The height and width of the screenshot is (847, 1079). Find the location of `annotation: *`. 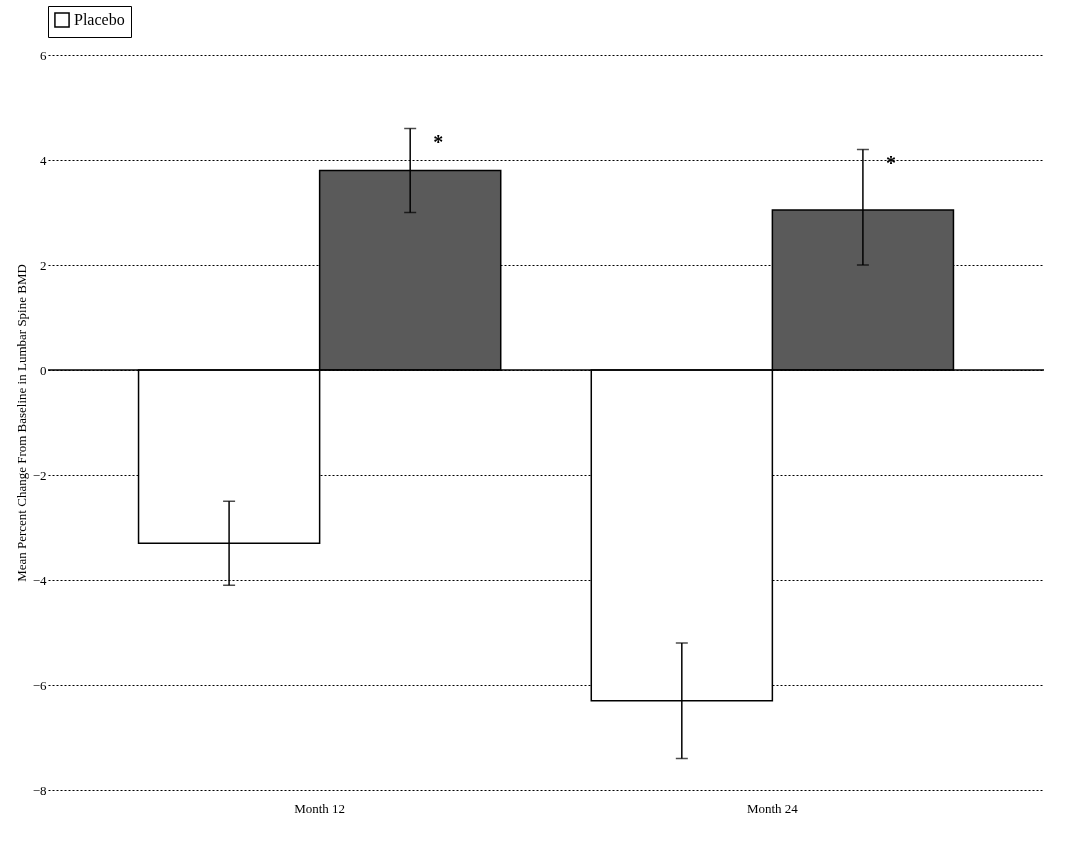

annotation: * is located at coordinates (438, 141).